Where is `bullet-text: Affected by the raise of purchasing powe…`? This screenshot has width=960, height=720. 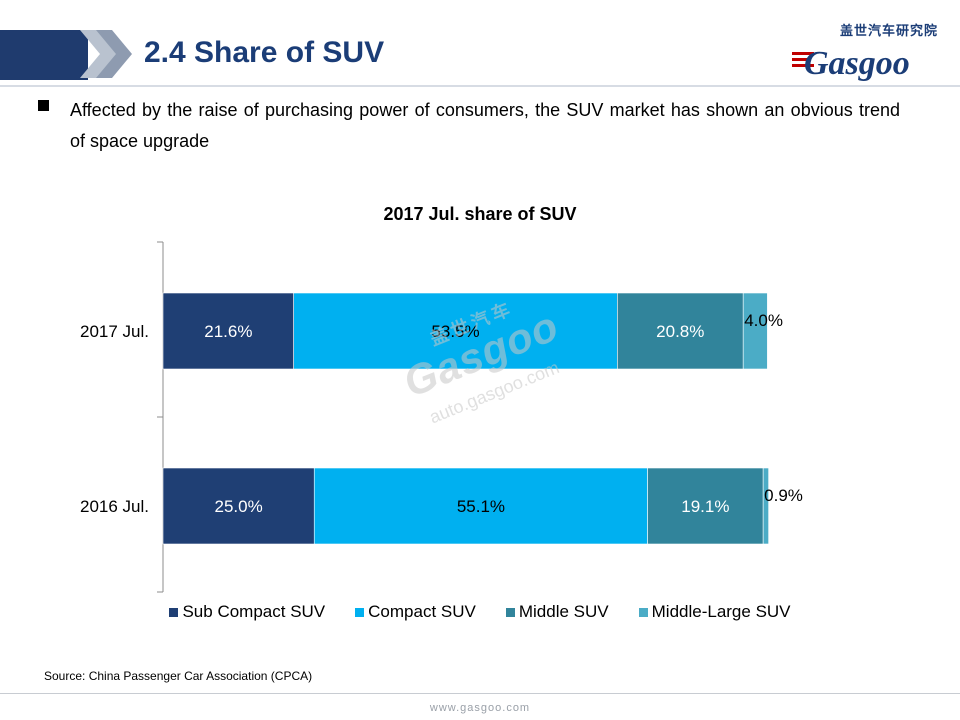
bullet-text: Affected by the raise of purchasing powe… is located at coordinates (485, 125).